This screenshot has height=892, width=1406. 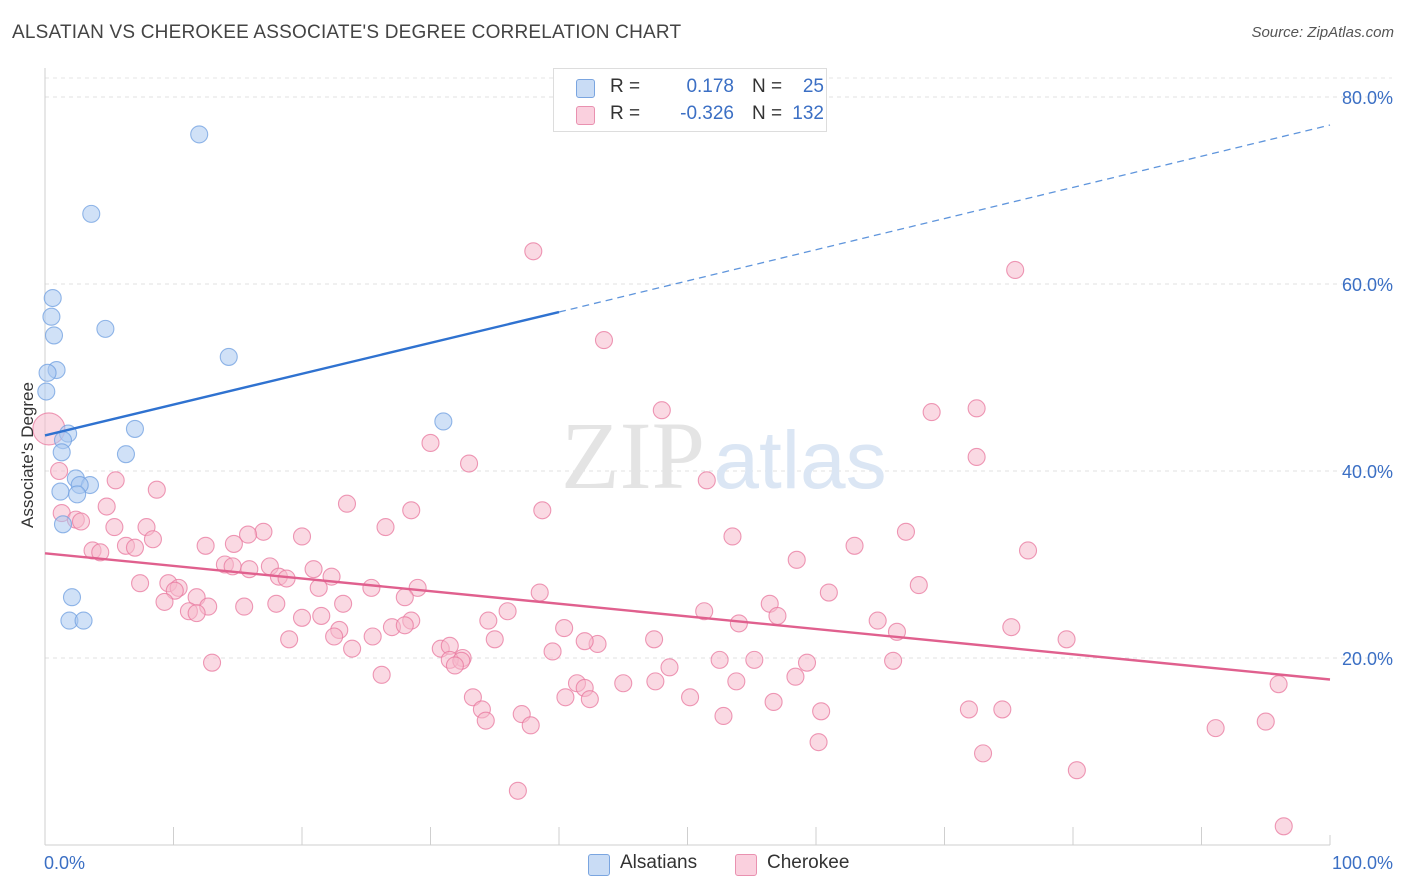 What do you see at coordinates (1367, 472) in the screenshot?
I see `y-tick-label: 40.0%` at bounding box center [1367, 472].